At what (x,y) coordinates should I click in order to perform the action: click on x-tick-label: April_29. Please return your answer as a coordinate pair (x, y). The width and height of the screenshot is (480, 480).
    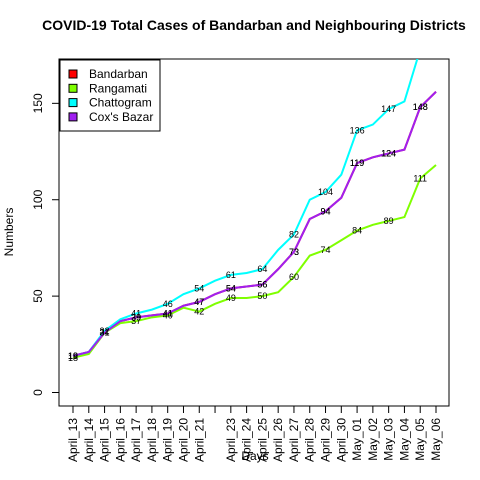
    Looking at the image, I should click on (326, 440).